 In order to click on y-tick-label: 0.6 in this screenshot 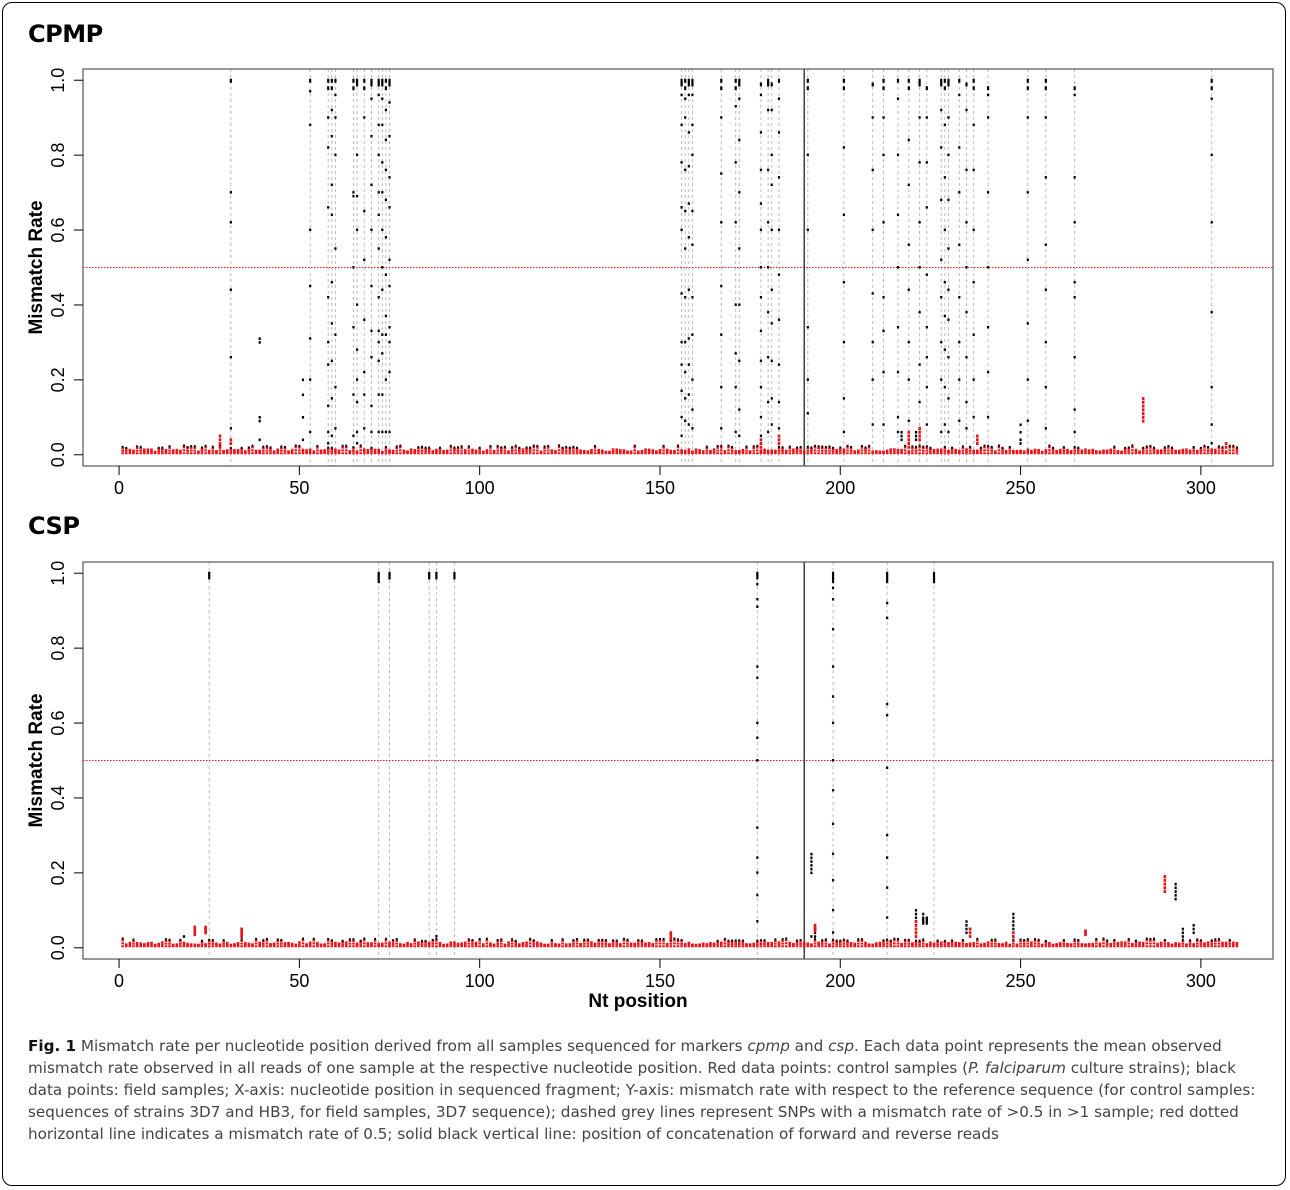, I will do `click(58, 230)`.